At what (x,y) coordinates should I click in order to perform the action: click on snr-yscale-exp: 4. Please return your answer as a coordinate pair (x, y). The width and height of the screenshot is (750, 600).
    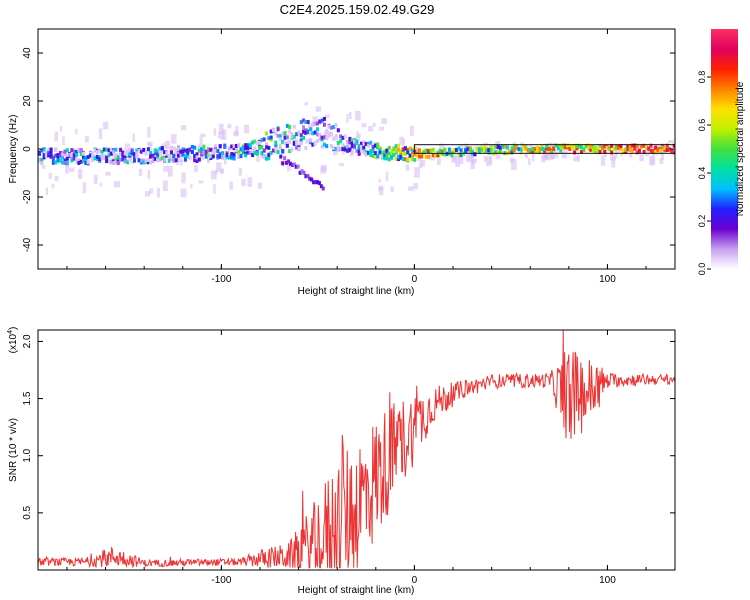
    Looking at the image, I should click on (10, 332).